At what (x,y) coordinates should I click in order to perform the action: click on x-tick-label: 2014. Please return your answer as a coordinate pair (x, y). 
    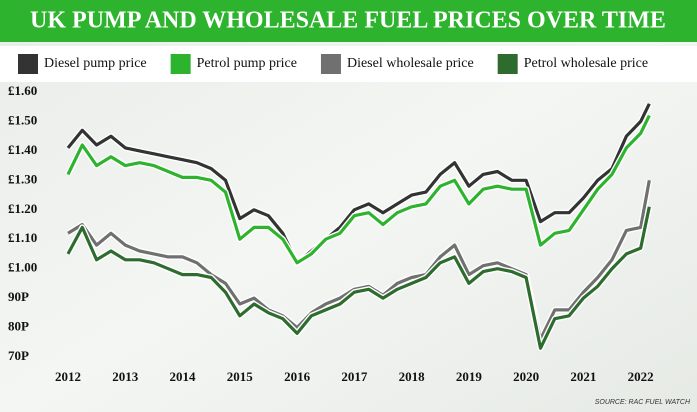
    Looking at the image, I should click on (183, 376).